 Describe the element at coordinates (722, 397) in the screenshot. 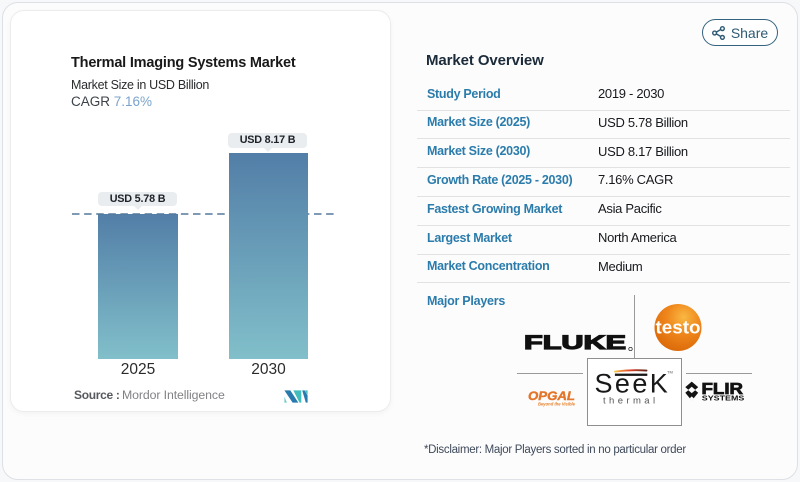

I see `svg-text: SYSTEMS` at that location.